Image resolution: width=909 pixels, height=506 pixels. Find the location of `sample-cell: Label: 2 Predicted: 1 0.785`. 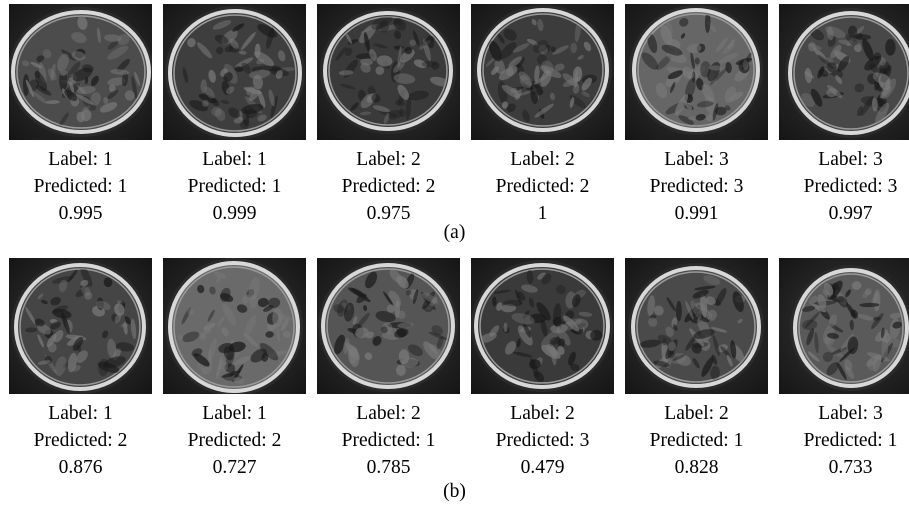

sample-cell: Label: 2 Predicted: 1 0.785 is located at coordinates (388, 368).